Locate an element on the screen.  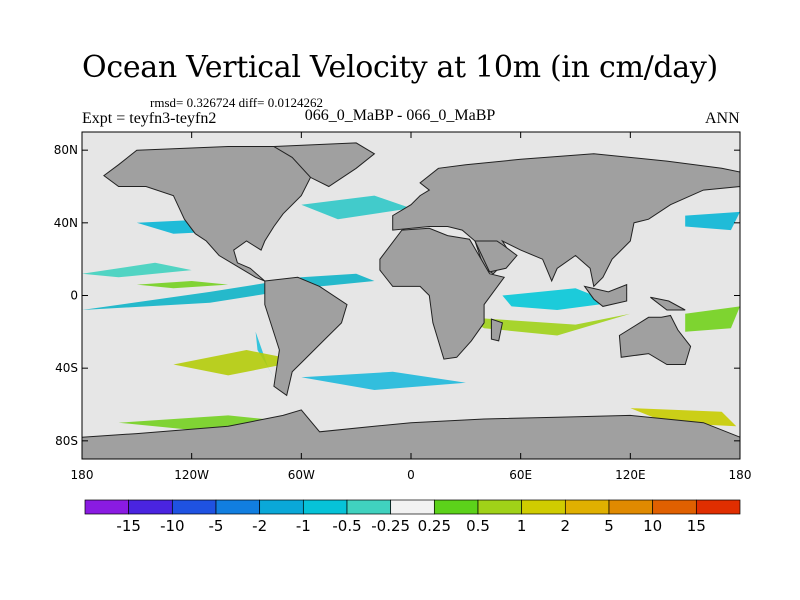
land-madagascar is located at coordinates (496, 330).